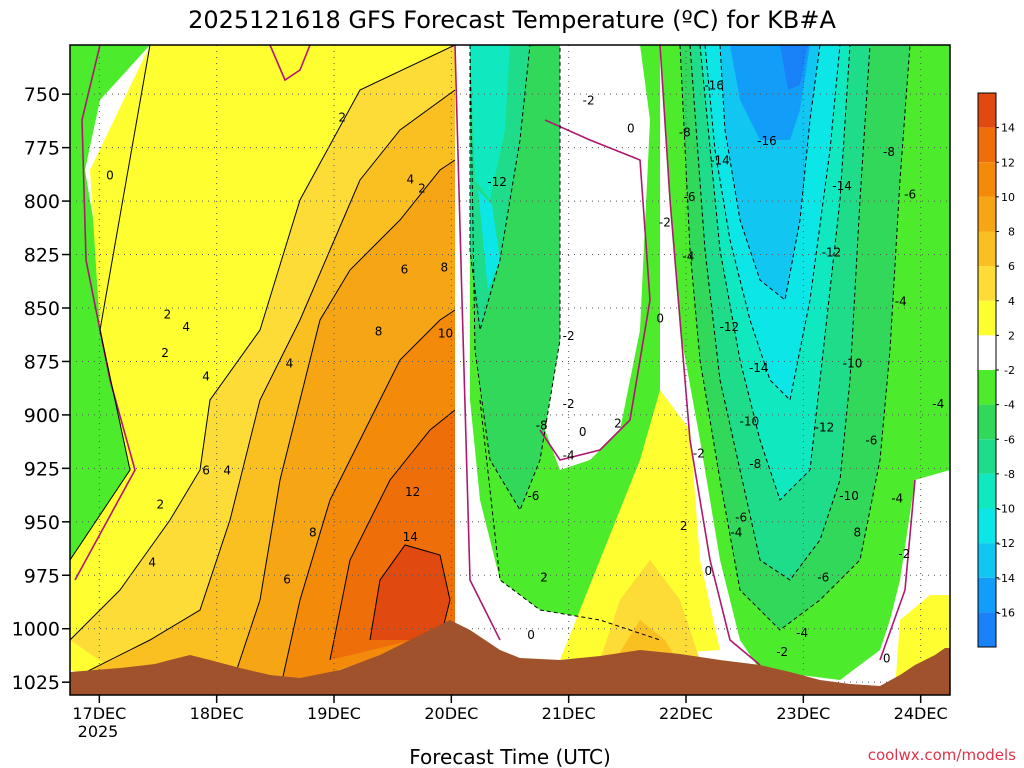  What do you see at coordinates (1011, 266) in the screenshot?
I see `colorbar-label-6: 6` at bounding box center [1011, 266].